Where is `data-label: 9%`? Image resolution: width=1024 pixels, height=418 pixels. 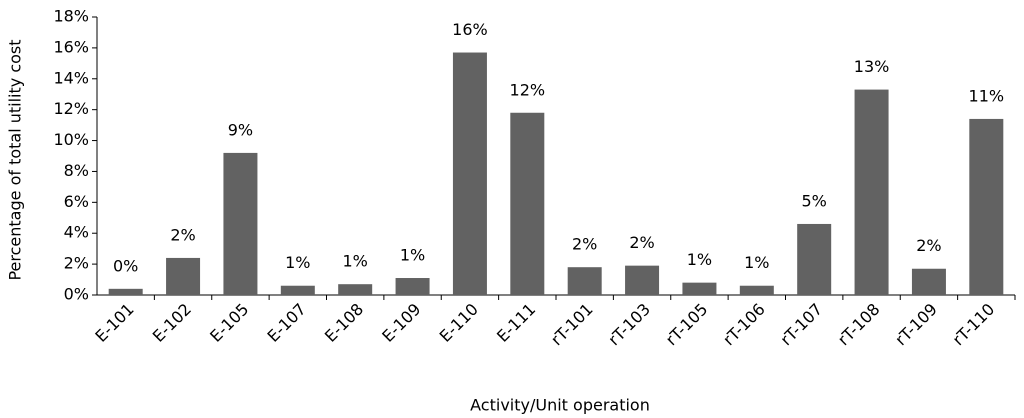 data-label: 9% is located at coordinates (240, 129).